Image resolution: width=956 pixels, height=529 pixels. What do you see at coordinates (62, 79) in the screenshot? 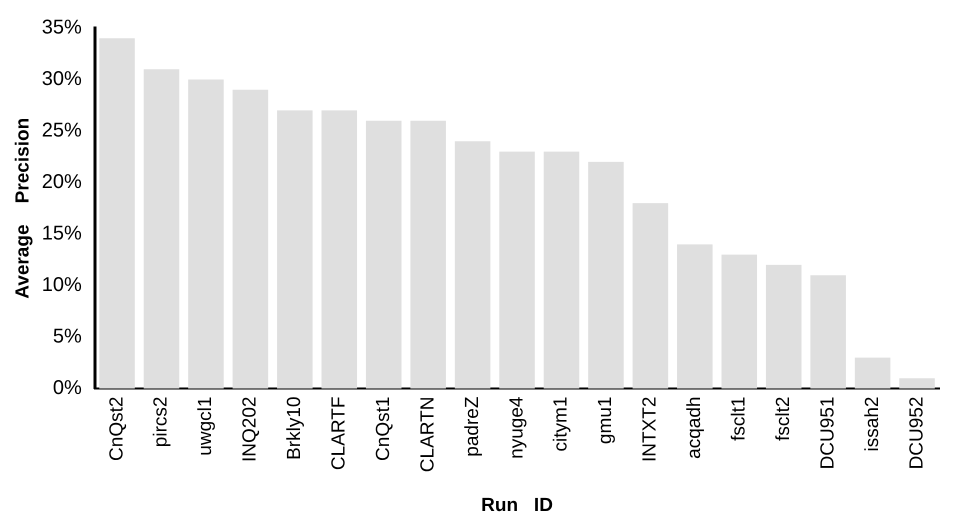
I see `y-tick-label: 30%` at bounding box center [62, 79].